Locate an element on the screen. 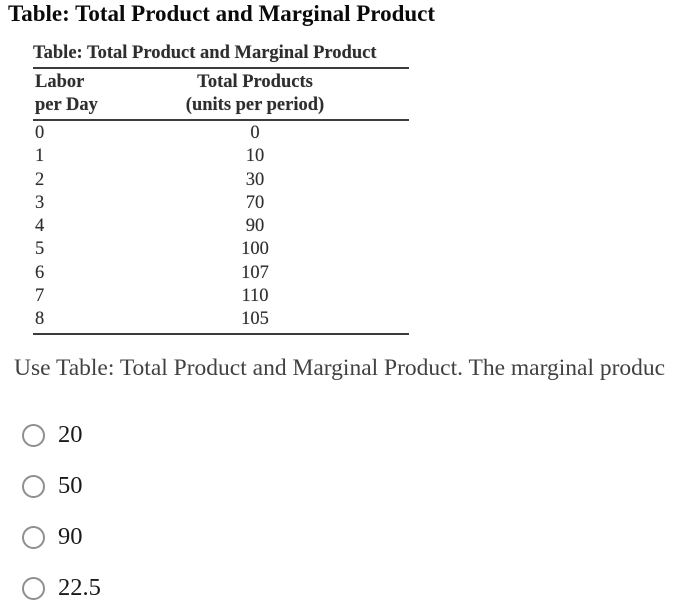 This screenshot has height=603, width=700. labor-cell: 0 is located at coordinates (40, 133).